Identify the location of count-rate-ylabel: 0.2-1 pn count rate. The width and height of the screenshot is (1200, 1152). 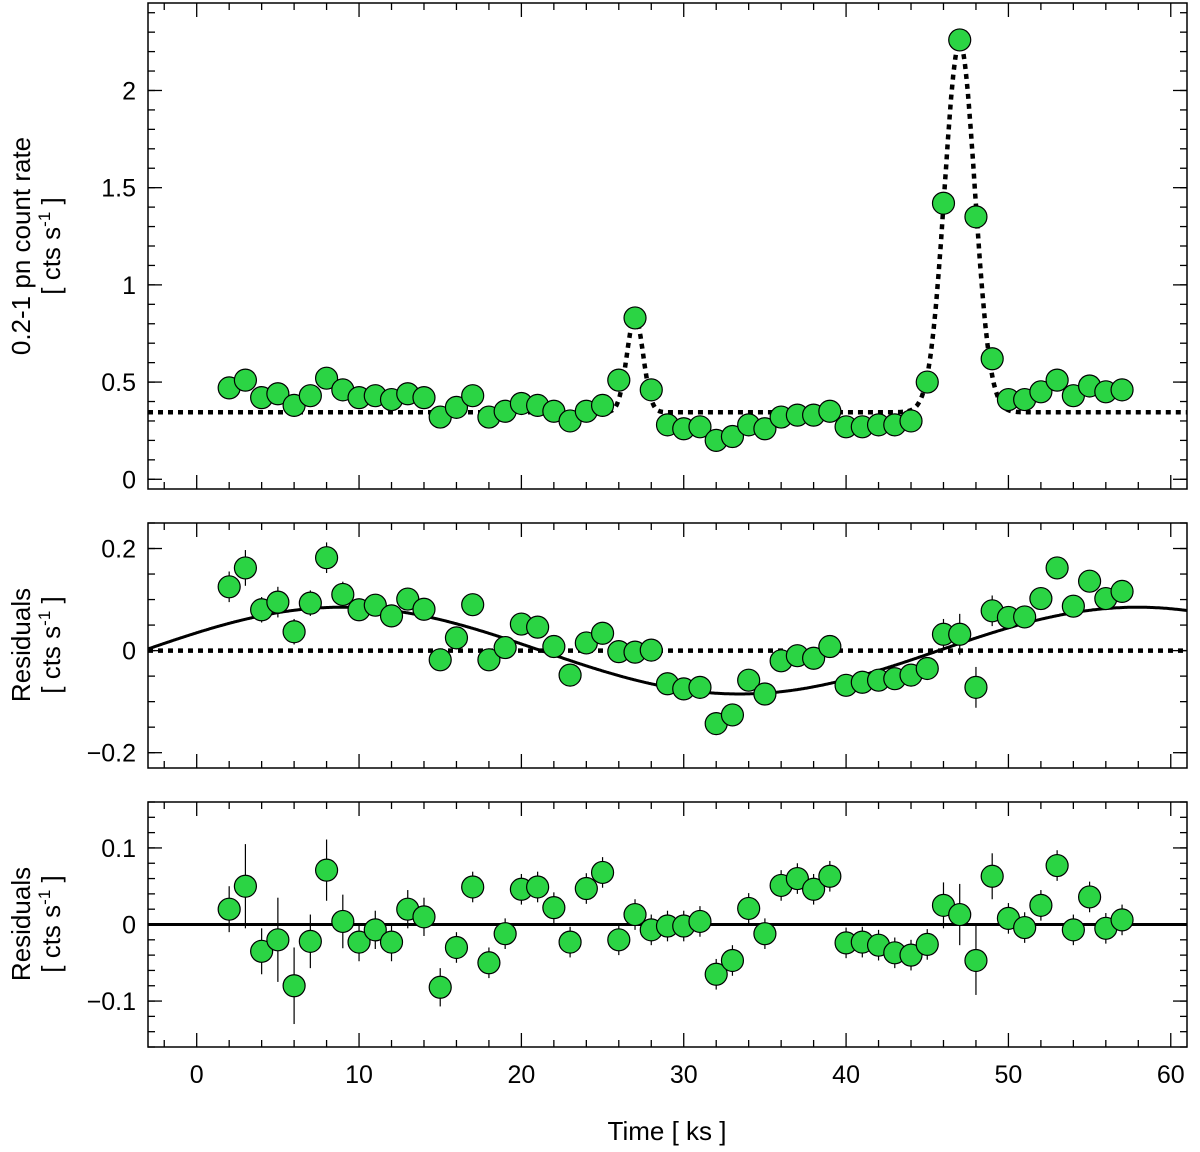
(21, 246).